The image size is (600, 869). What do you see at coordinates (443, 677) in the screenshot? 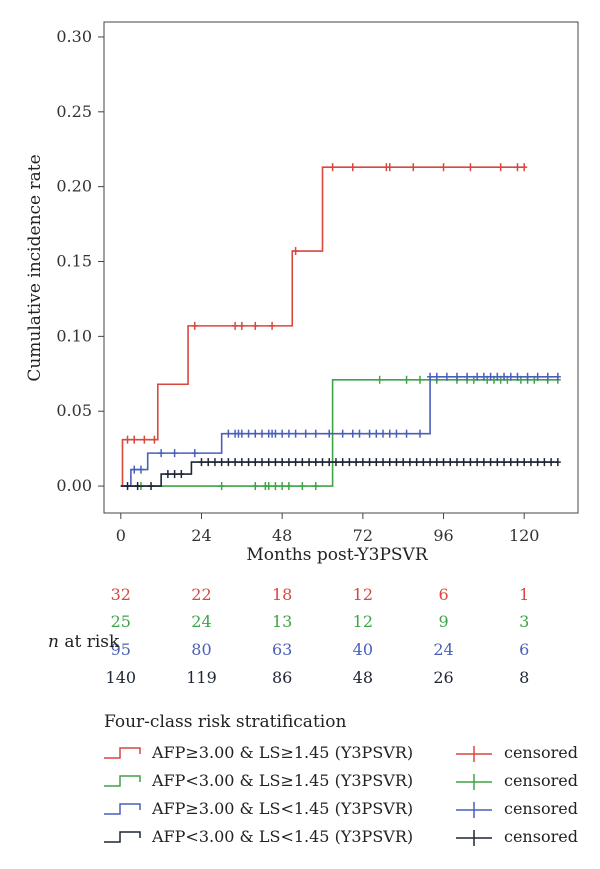
I see `risk-number: 26` at bounding box center [443, 677].